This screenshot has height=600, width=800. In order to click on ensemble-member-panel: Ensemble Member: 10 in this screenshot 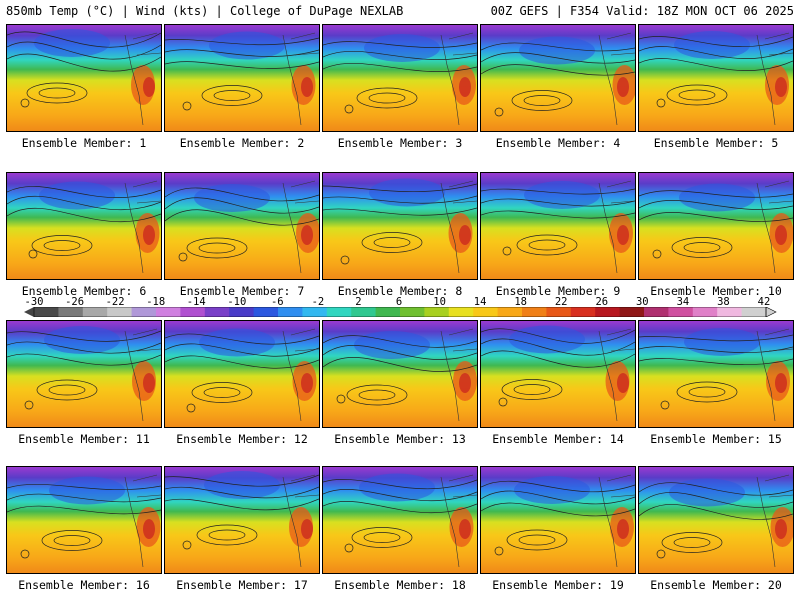, I will do `click(716, 235)`.